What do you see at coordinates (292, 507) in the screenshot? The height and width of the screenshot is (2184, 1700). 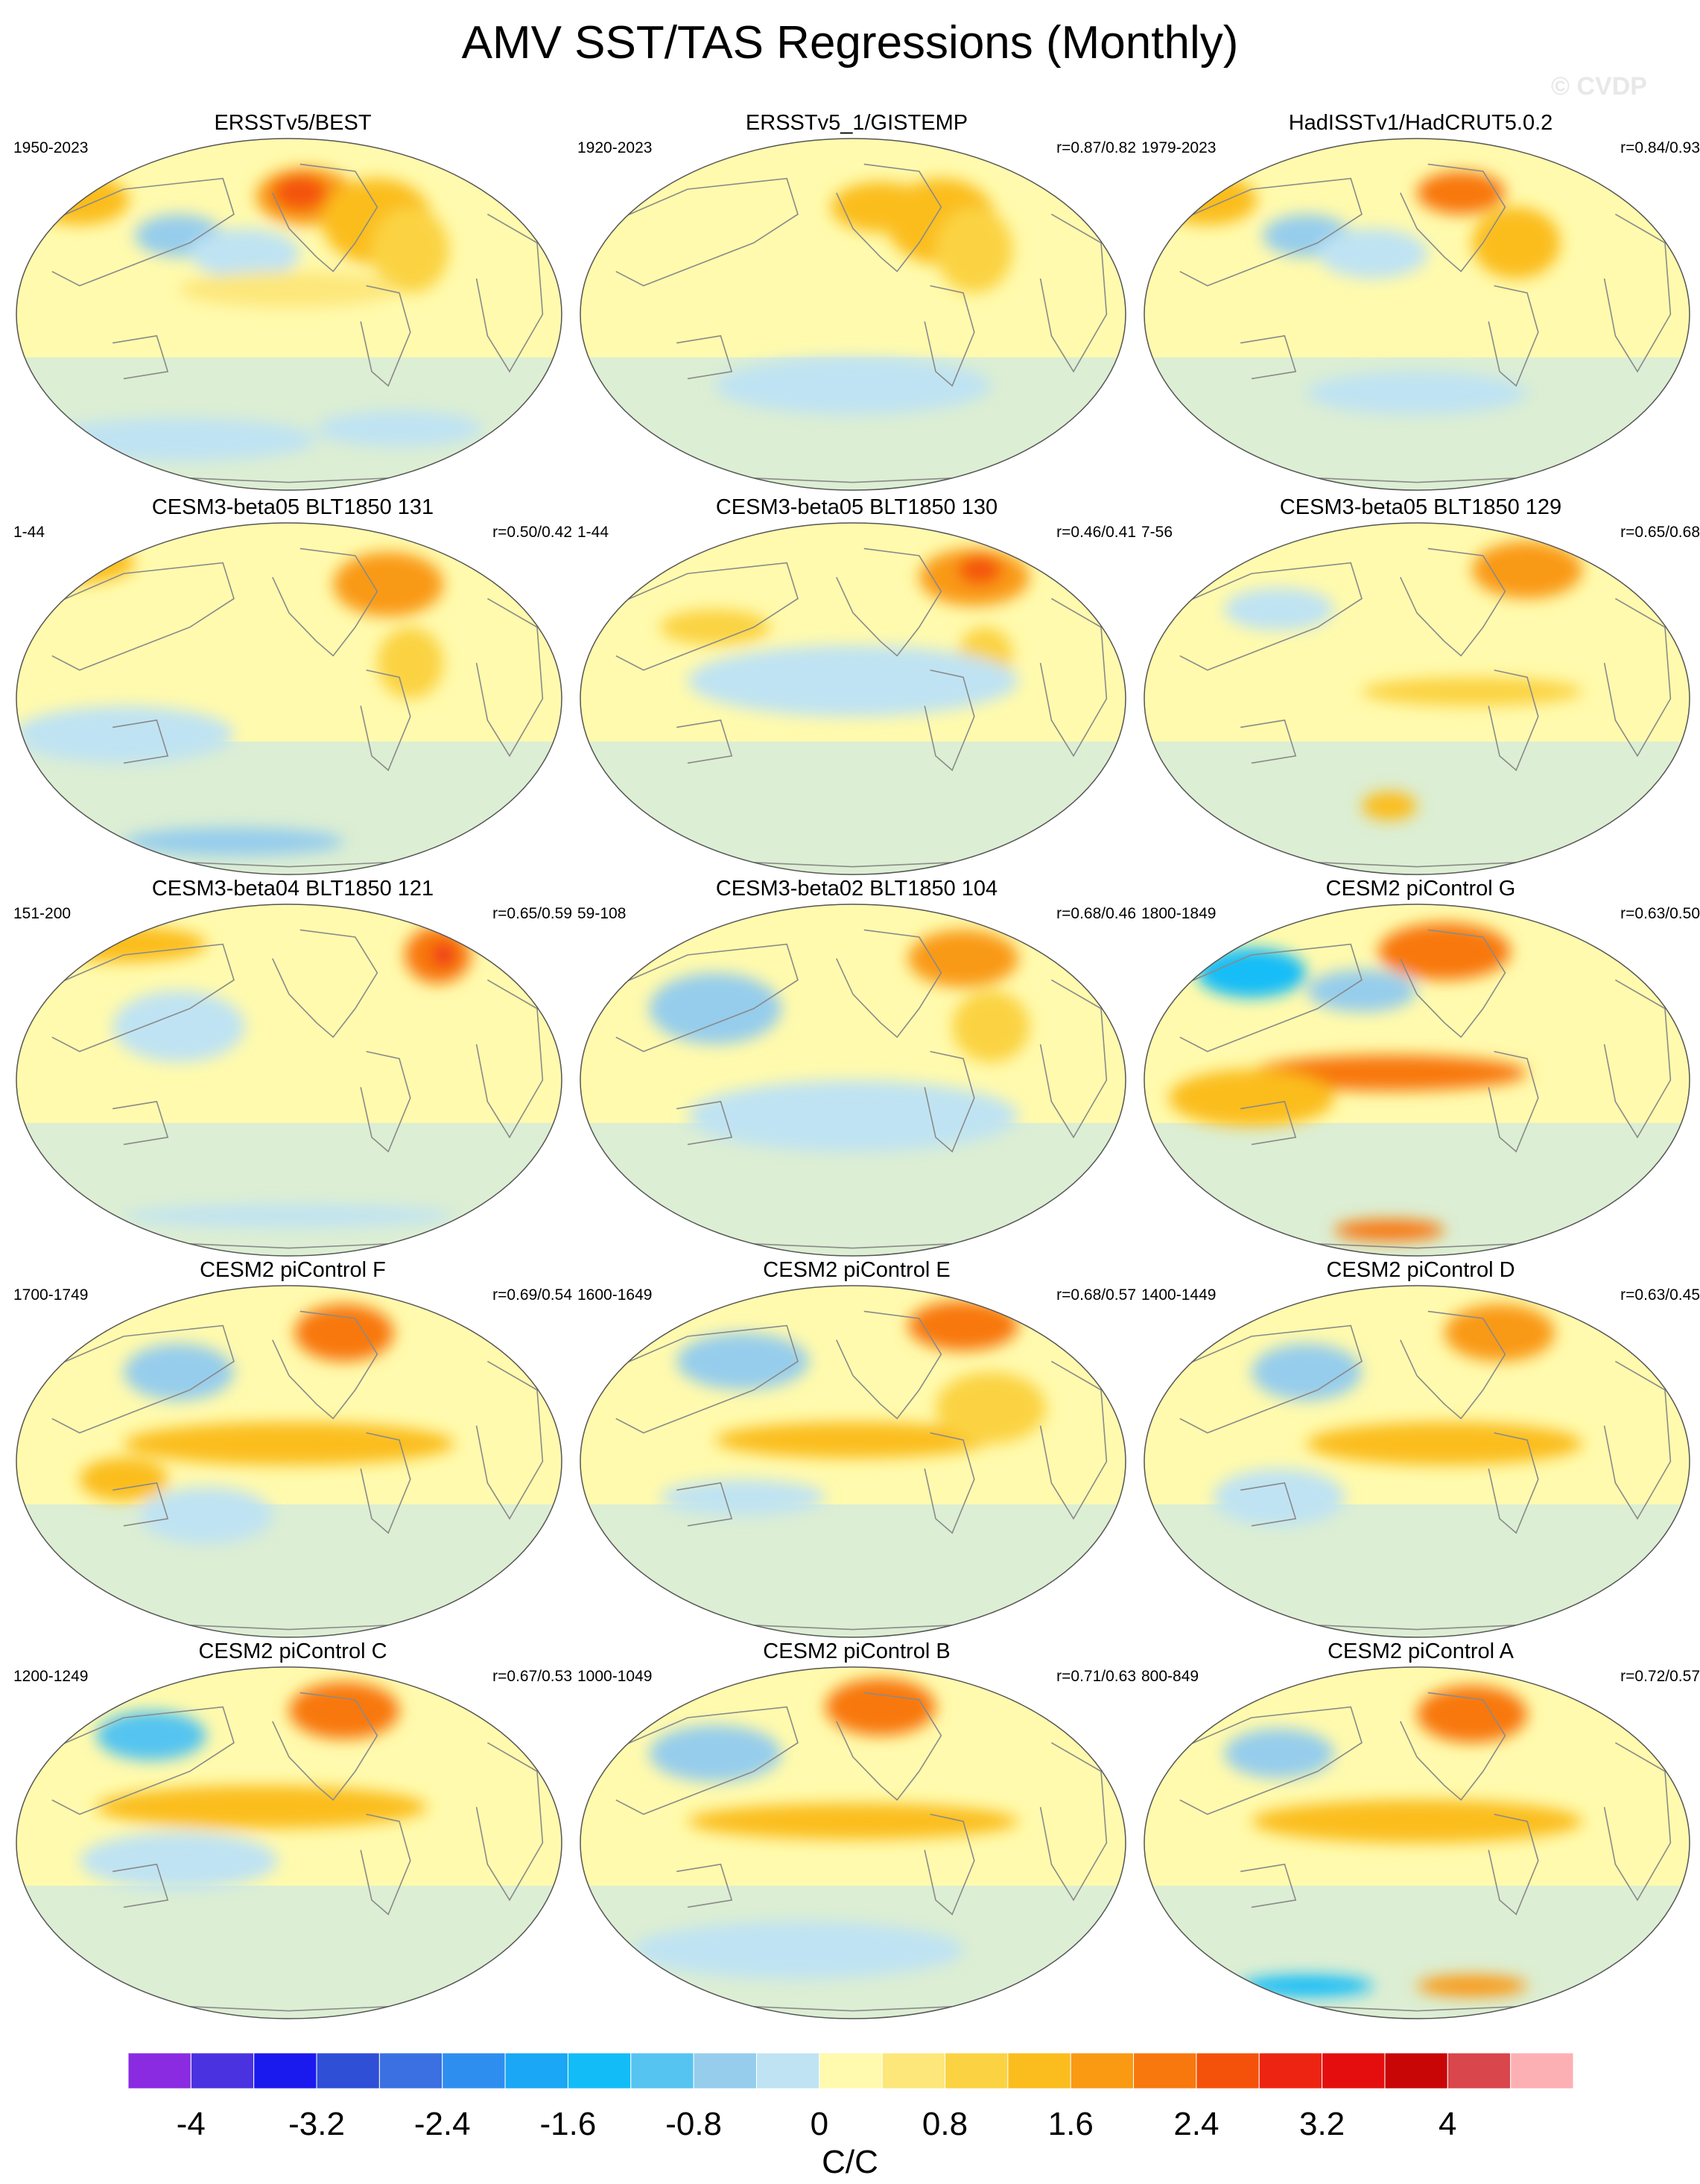 I see `panel-title: CESM3-beta05 BLT1850 131` at bounding box center [292, 507].